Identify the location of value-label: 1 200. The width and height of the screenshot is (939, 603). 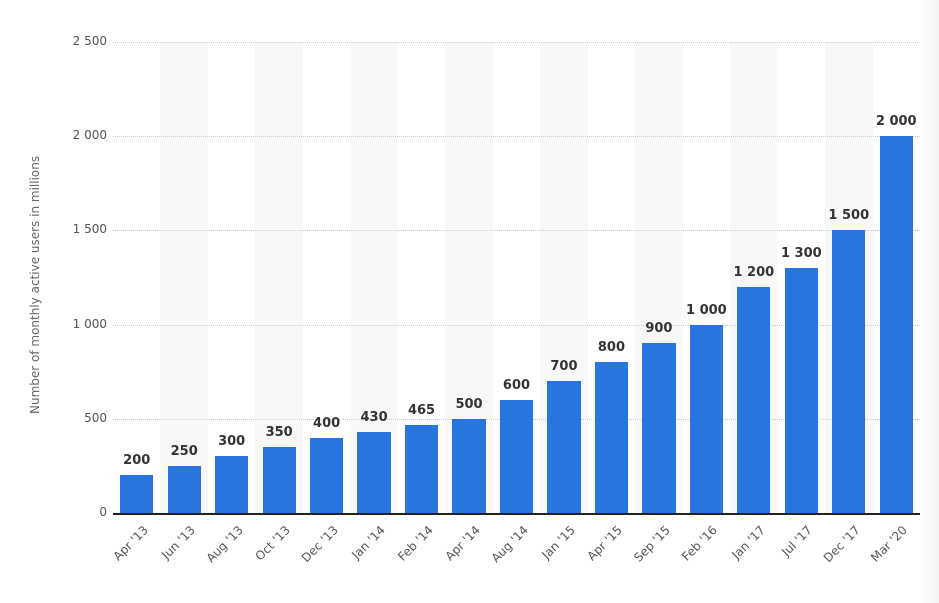
(754, 272).